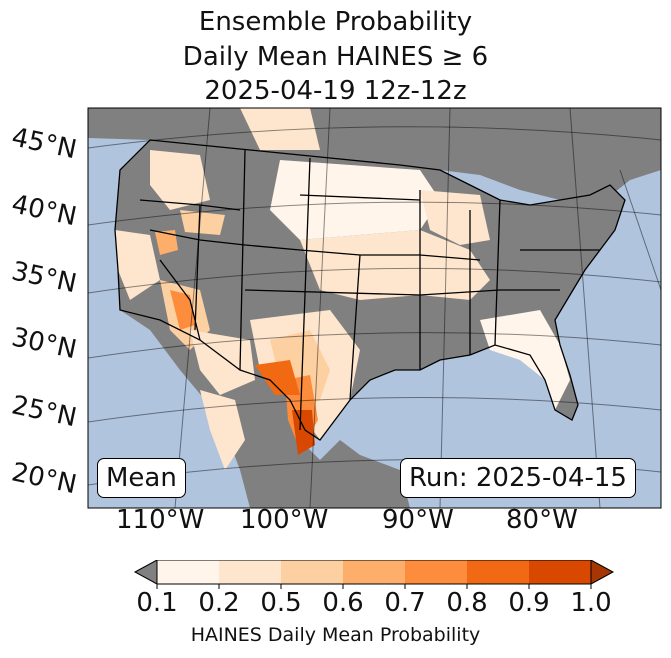 The image size is (671, 658). Describe the element at coordinates (374, 161) in the screenshot. I see `canada-land` at that location.